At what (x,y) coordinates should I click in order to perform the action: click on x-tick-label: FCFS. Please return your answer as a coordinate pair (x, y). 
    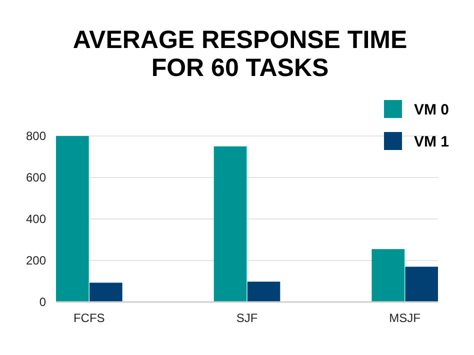
    Looking at the image, I should click on (89, 318).